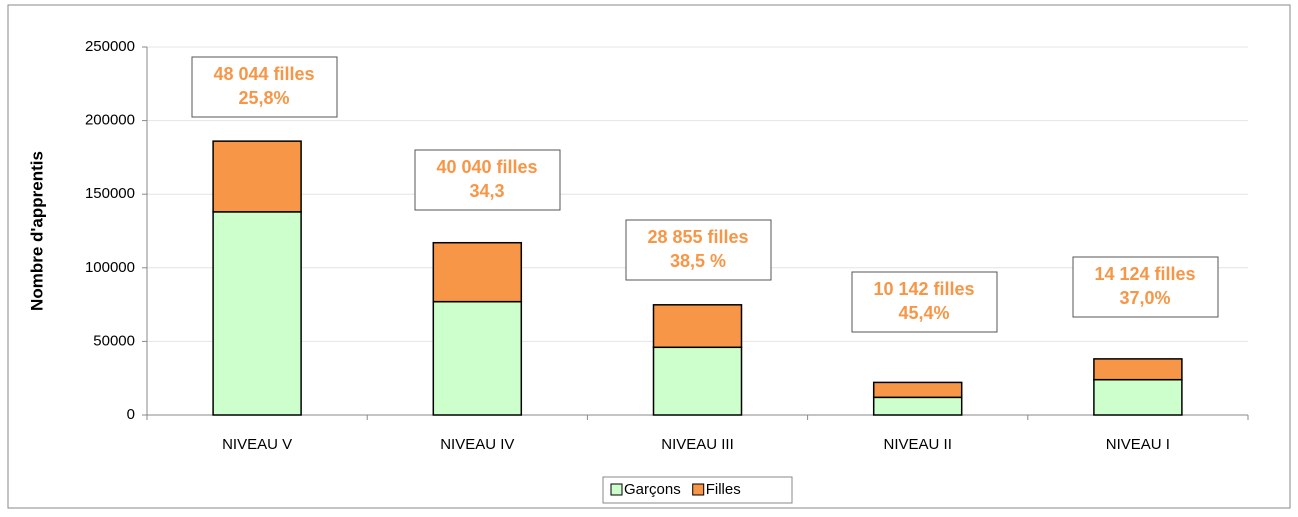 This screenshot has height=517, width=1298. What do you see at coordinates (131, 414) in the screenshot?
I see `y-tick-label: 0` at bounding box center [131, 414].